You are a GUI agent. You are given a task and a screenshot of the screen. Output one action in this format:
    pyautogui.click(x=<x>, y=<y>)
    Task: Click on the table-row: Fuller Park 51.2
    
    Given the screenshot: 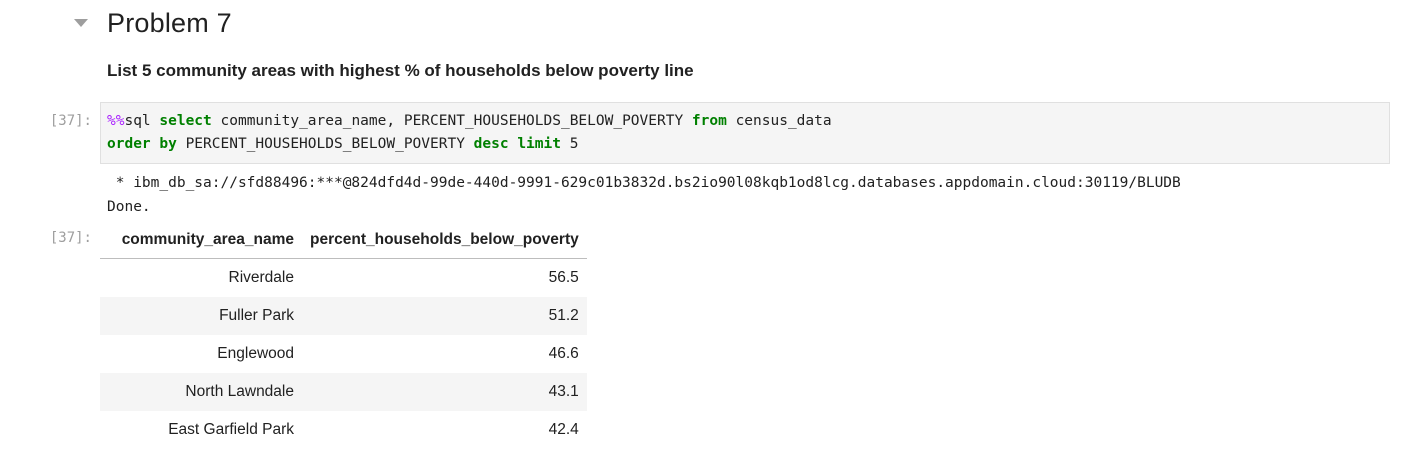 What is the action you would take?
    pyautogui.click(x=343, y=316)
    